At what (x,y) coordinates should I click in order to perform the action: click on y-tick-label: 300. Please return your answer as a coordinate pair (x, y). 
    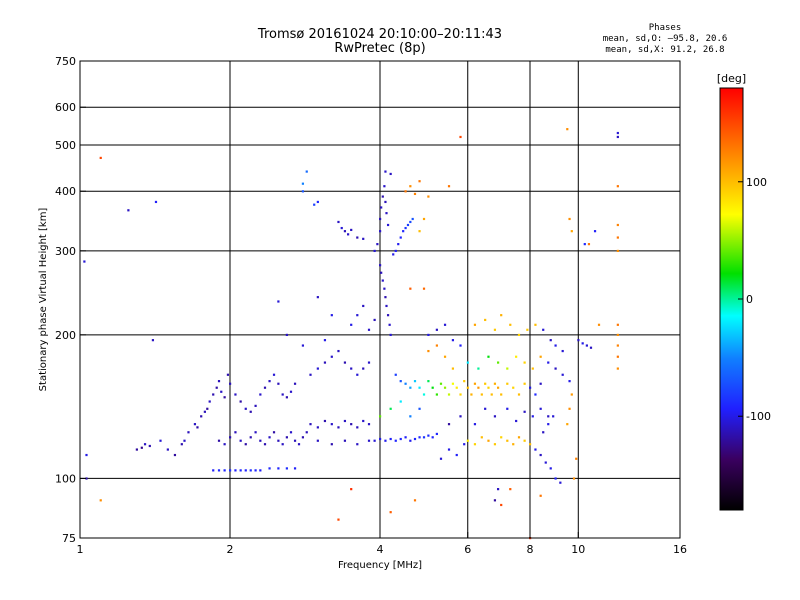
    Looking at the image, I should click on (65, 251).